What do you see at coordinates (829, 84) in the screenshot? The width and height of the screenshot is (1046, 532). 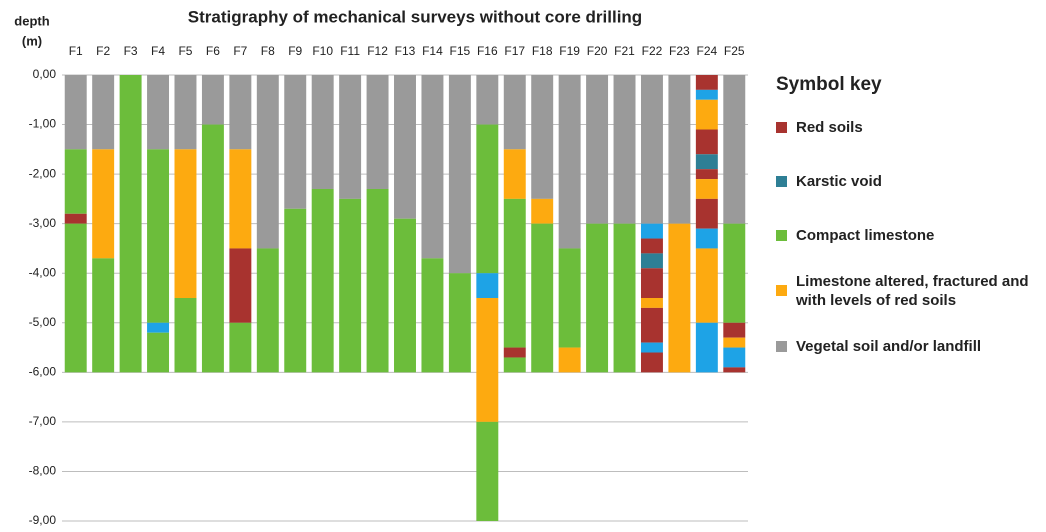 I see `legend-title: Symbol key` at bounding box center [829, 84].